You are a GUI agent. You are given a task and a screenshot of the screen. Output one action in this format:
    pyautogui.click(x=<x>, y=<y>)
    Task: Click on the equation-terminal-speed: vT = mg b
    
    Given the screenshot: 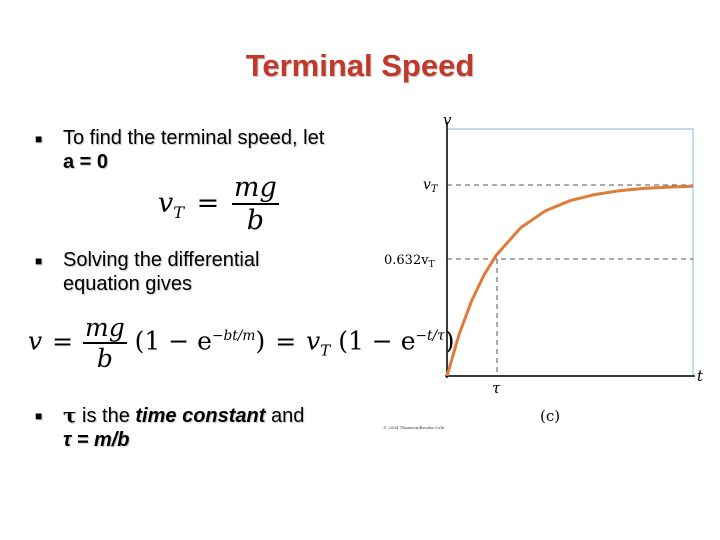 What is the action you would take?
    pyautogui.click(x=218, y=204)
    